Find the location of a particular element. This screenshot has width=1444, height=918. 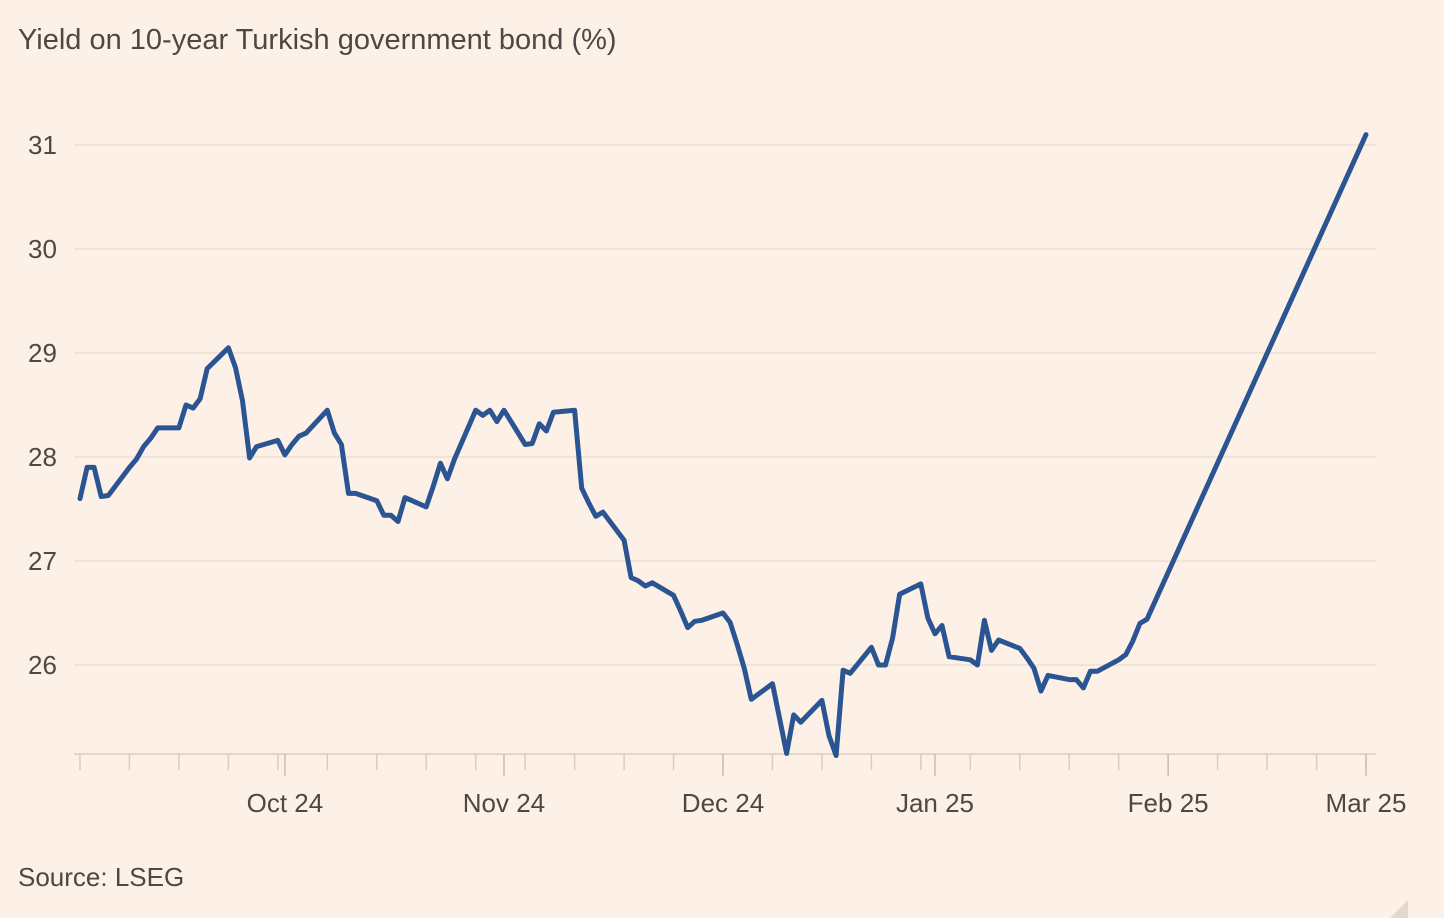

x-tick-label-dec-24: Dec 24 is located at coordinates (723, 803).